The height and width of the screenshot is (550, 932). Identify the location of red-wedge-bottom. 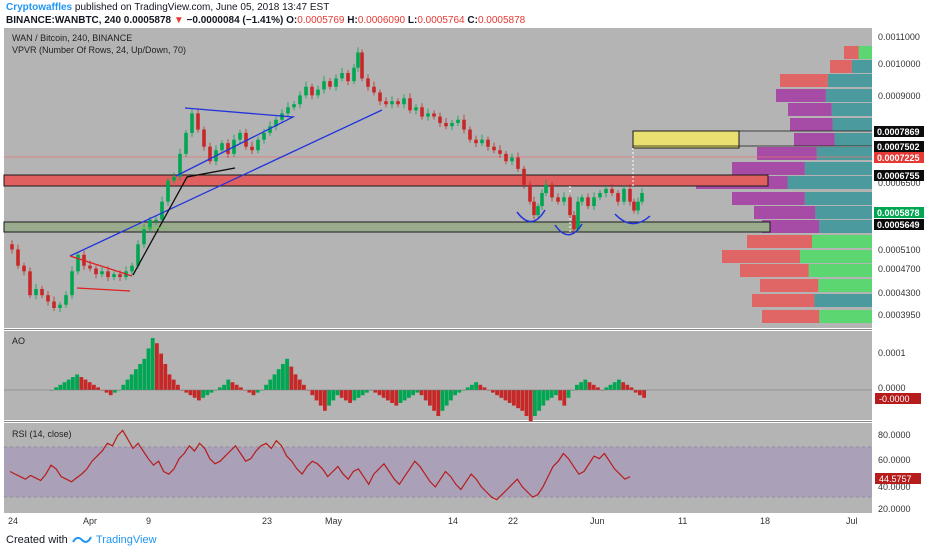
(103, 289).